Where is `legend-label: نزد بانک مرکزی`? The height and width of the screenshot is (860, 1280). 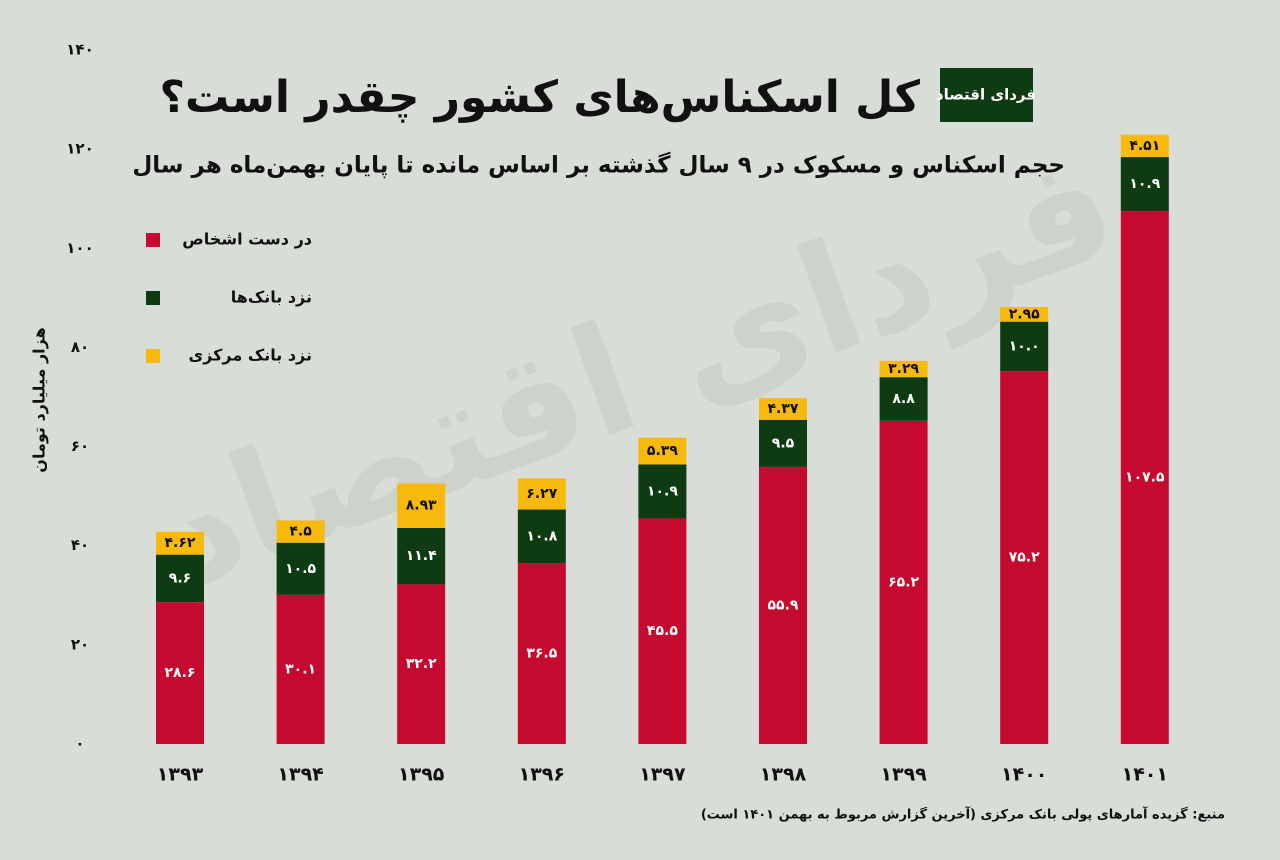 legend-label: نزد بانک مرکزی is located at coordinates (251, 355).